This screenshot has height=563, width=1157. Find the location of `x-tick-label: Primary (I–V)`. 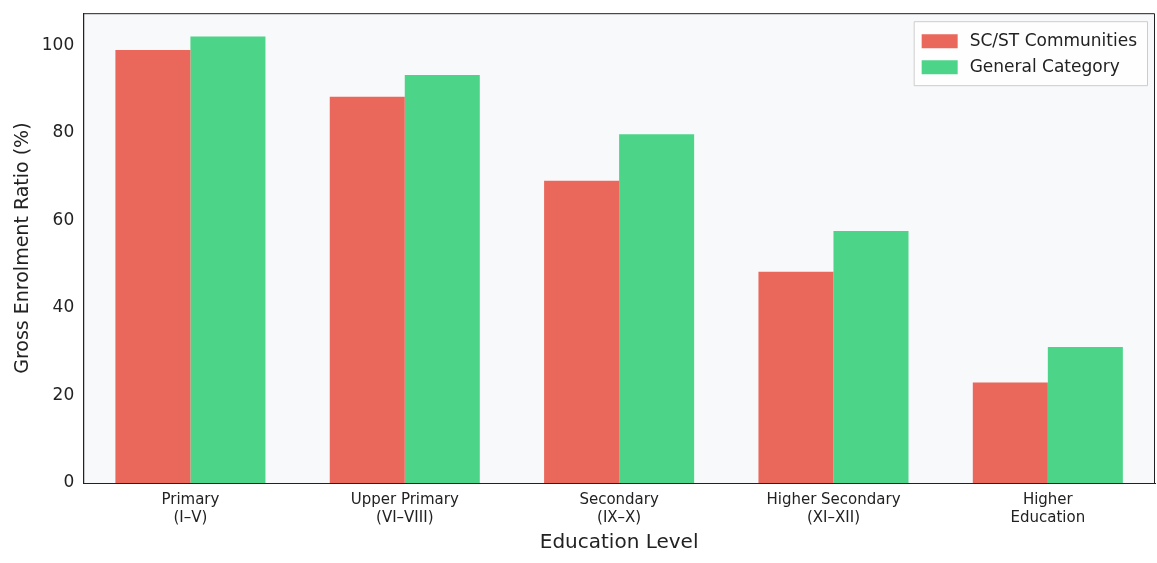

x-tick-label: Primary (I–V) is located at coordinates (190, 507).